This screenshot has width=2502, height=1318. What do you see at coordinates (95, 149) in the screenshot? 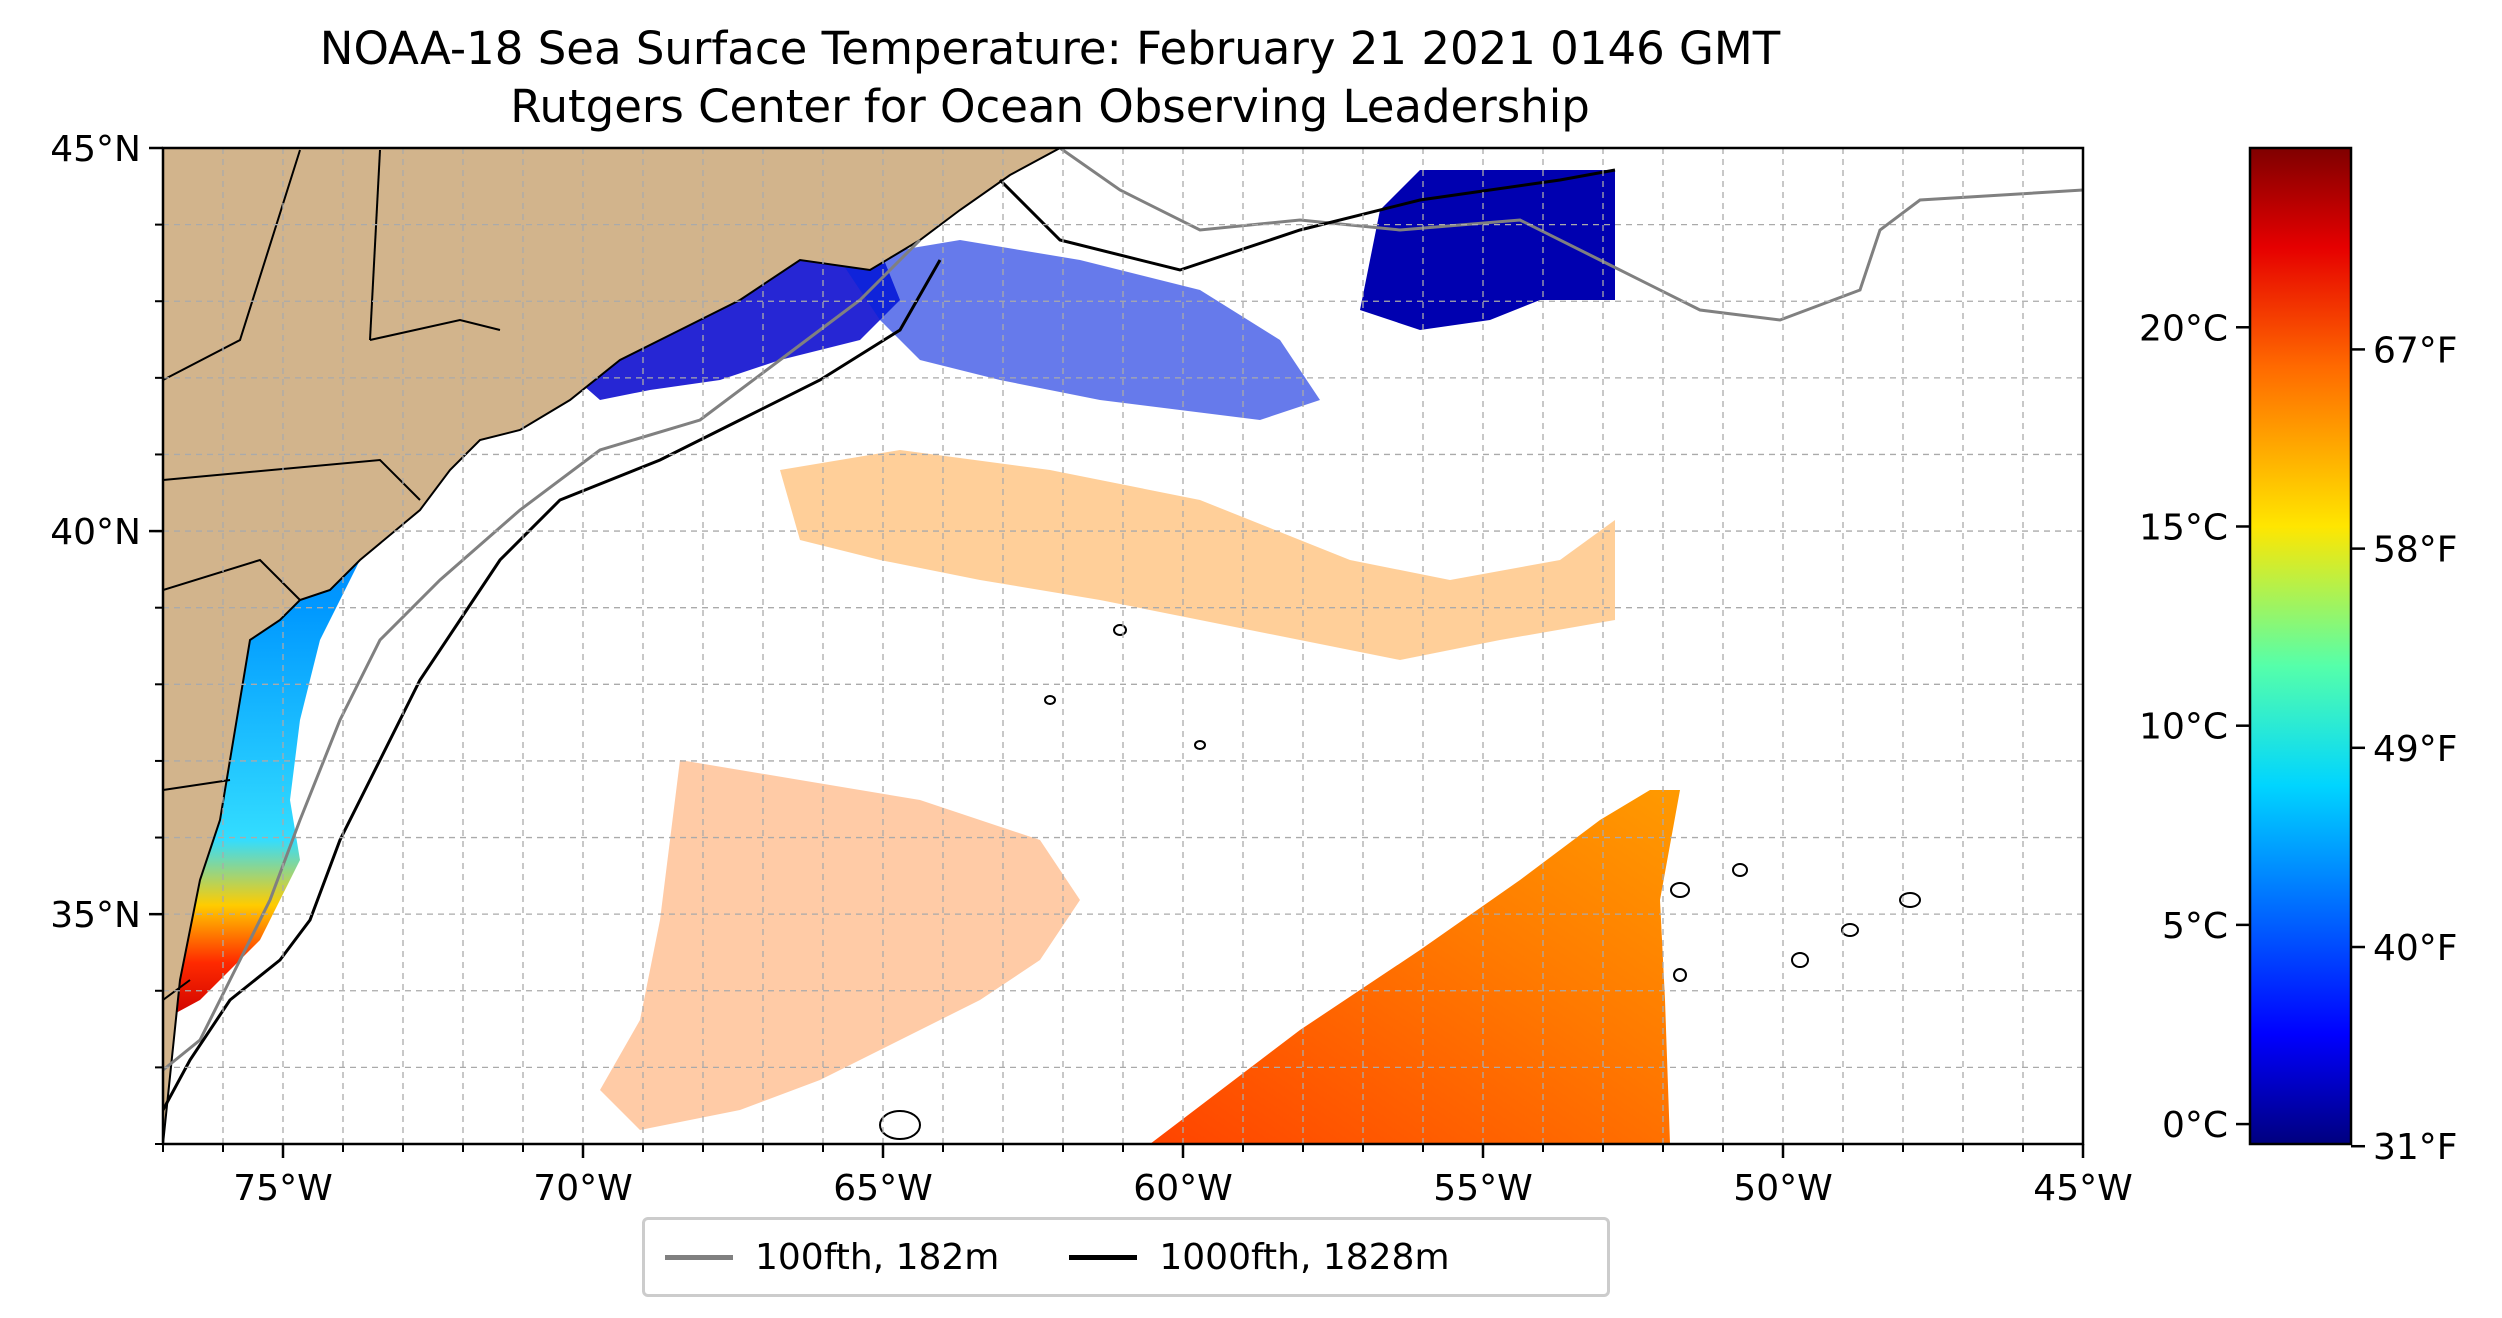
I see `lat-tick-label: 45°N` at bounding box center [95, 149].